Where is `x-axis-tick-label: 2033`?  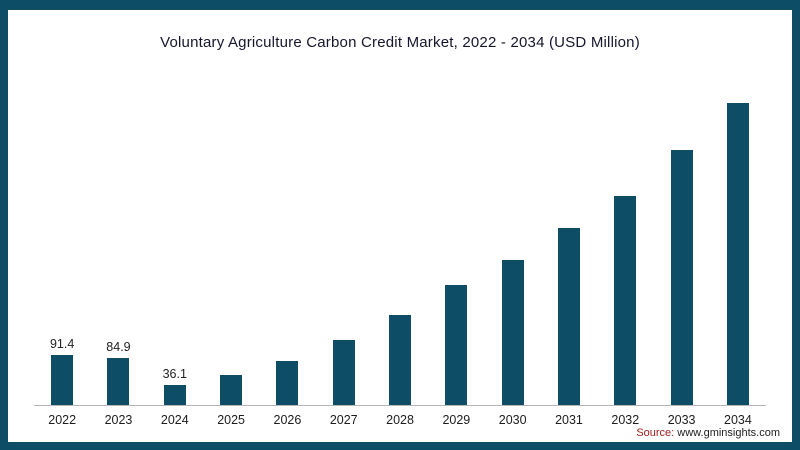 x-axis-tick-label: 2033 is located at coordinates (681, 420).